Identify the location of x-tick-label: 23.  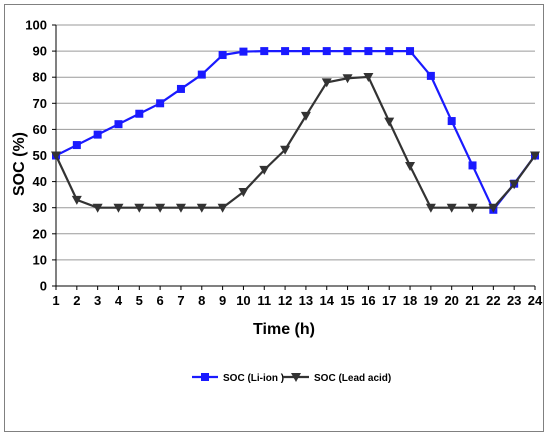
(514, 300).